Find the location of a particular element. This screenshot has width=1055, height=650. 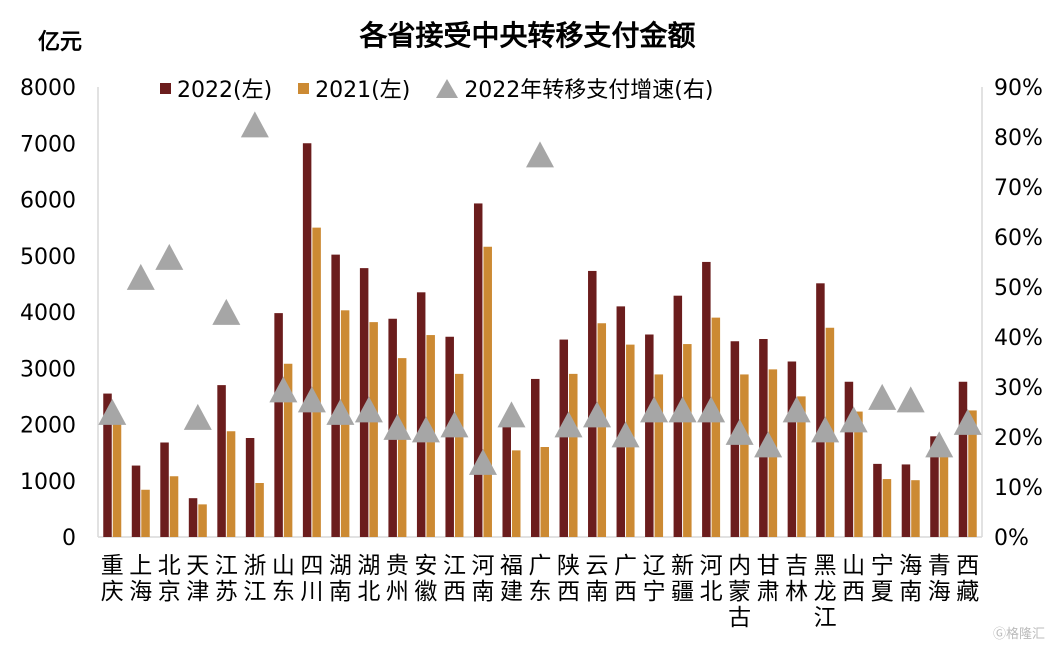

x-tick-label: 内 is located at coordinates (739, 566).